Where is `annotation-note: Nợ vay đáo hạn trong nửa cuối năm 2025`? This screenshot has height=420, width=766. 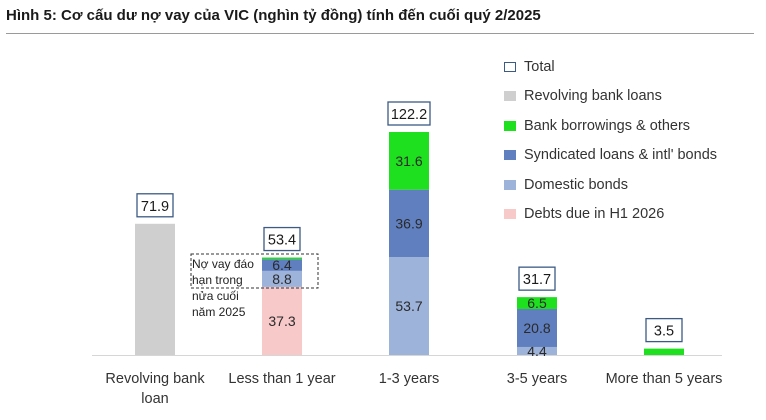 annotation-note: Nợ vay đáo hạn trong nửa cuối năm 2025 is located at coordinates (223, 288).